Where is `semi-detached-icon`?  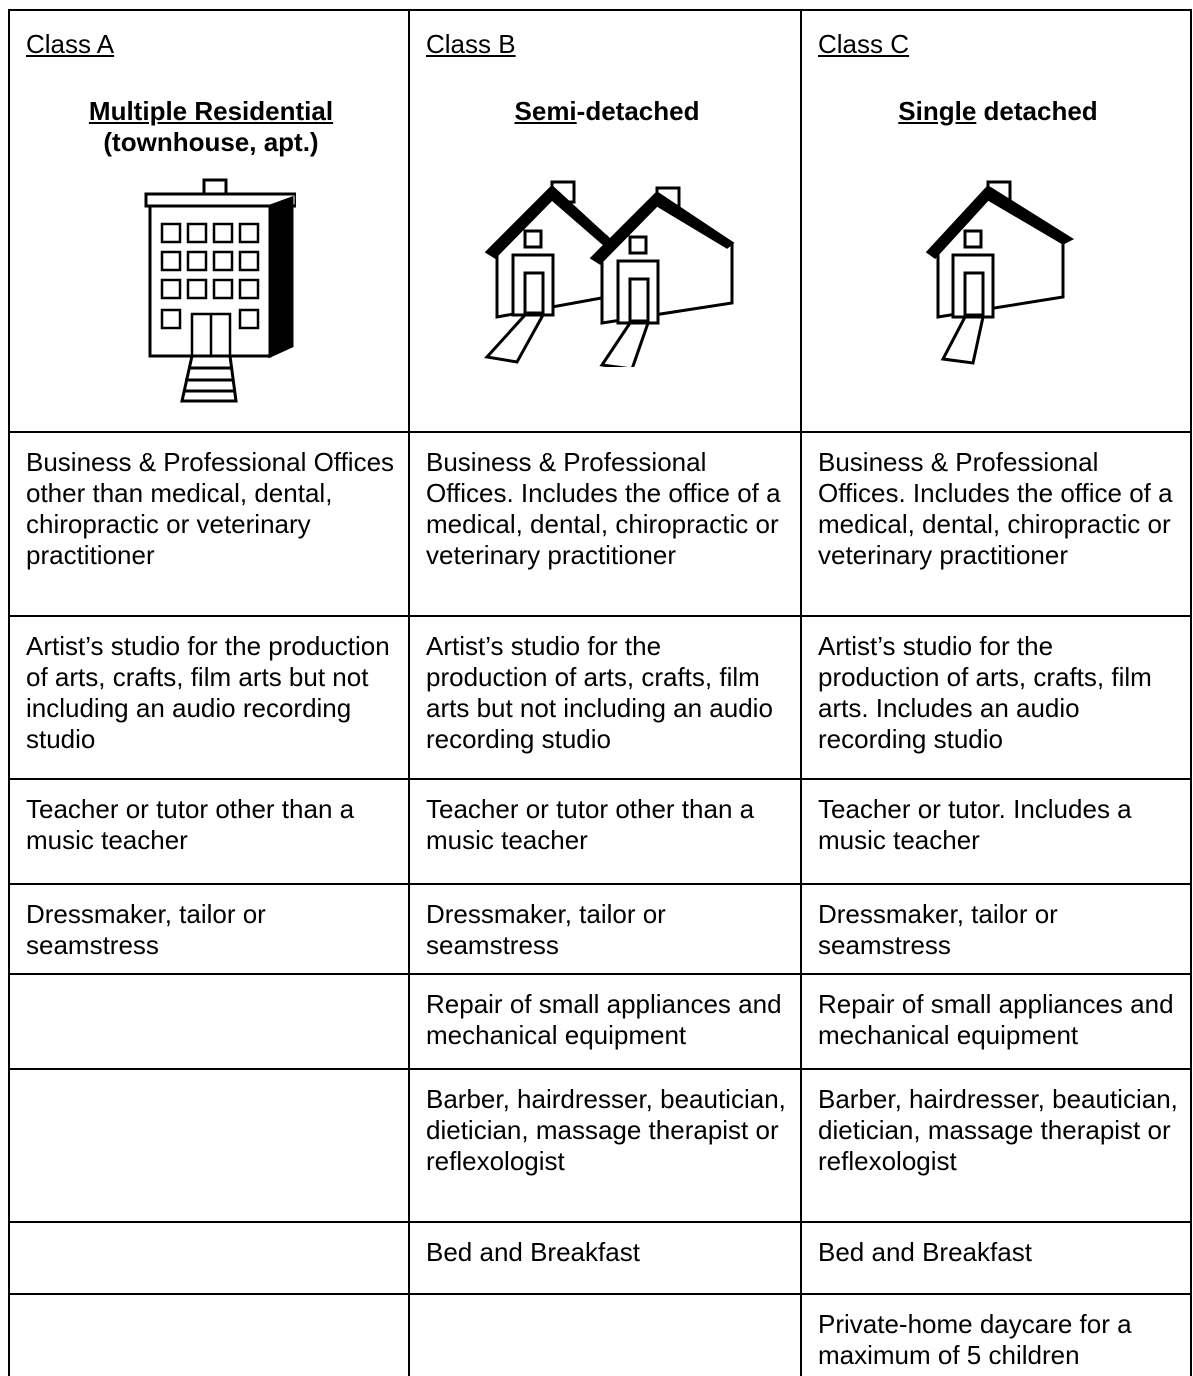
semi-detached-icon is located at coordinates (609, 273).